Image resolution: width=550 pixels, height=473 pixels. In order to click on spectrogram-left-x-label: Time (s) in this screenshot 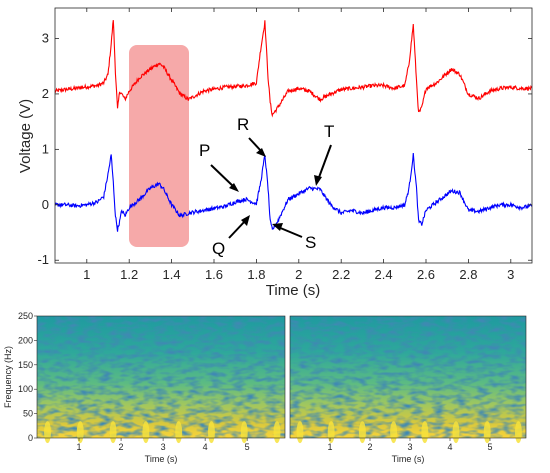, I will do `click(161, 459)`.